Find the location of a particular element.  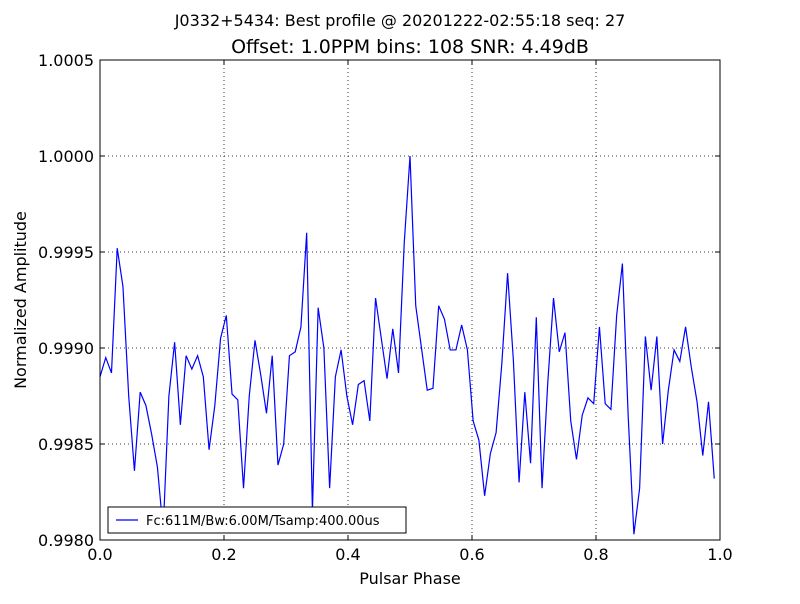

x-tick-label: 0.6 is located at coordinates (471, 554).